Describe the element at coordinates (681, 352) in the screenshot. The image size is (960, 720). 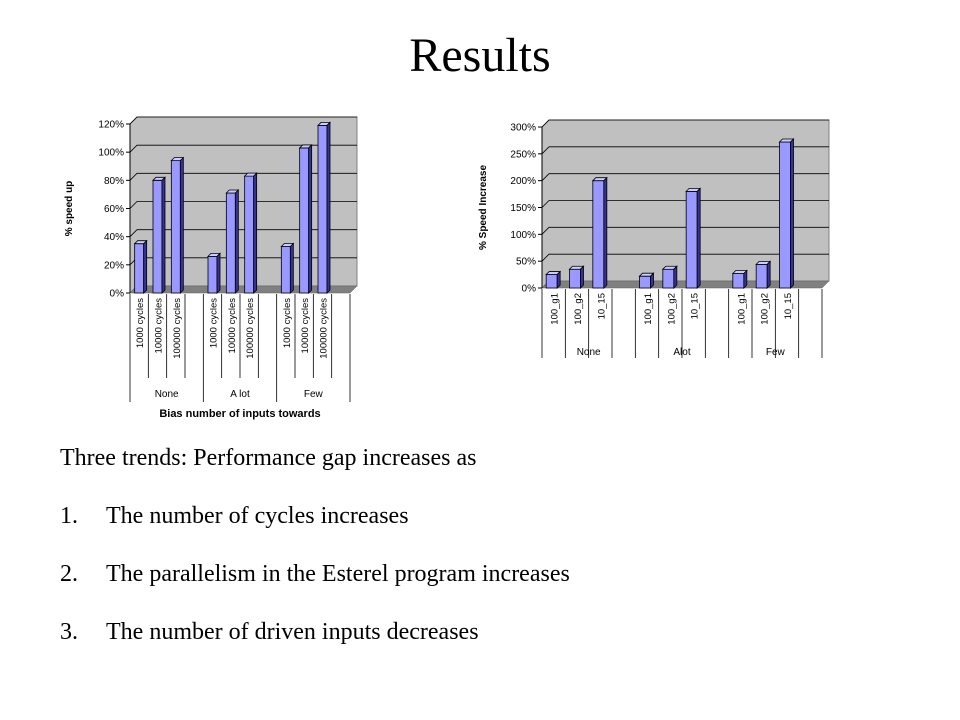
I see `group-label: Alot` at that location.